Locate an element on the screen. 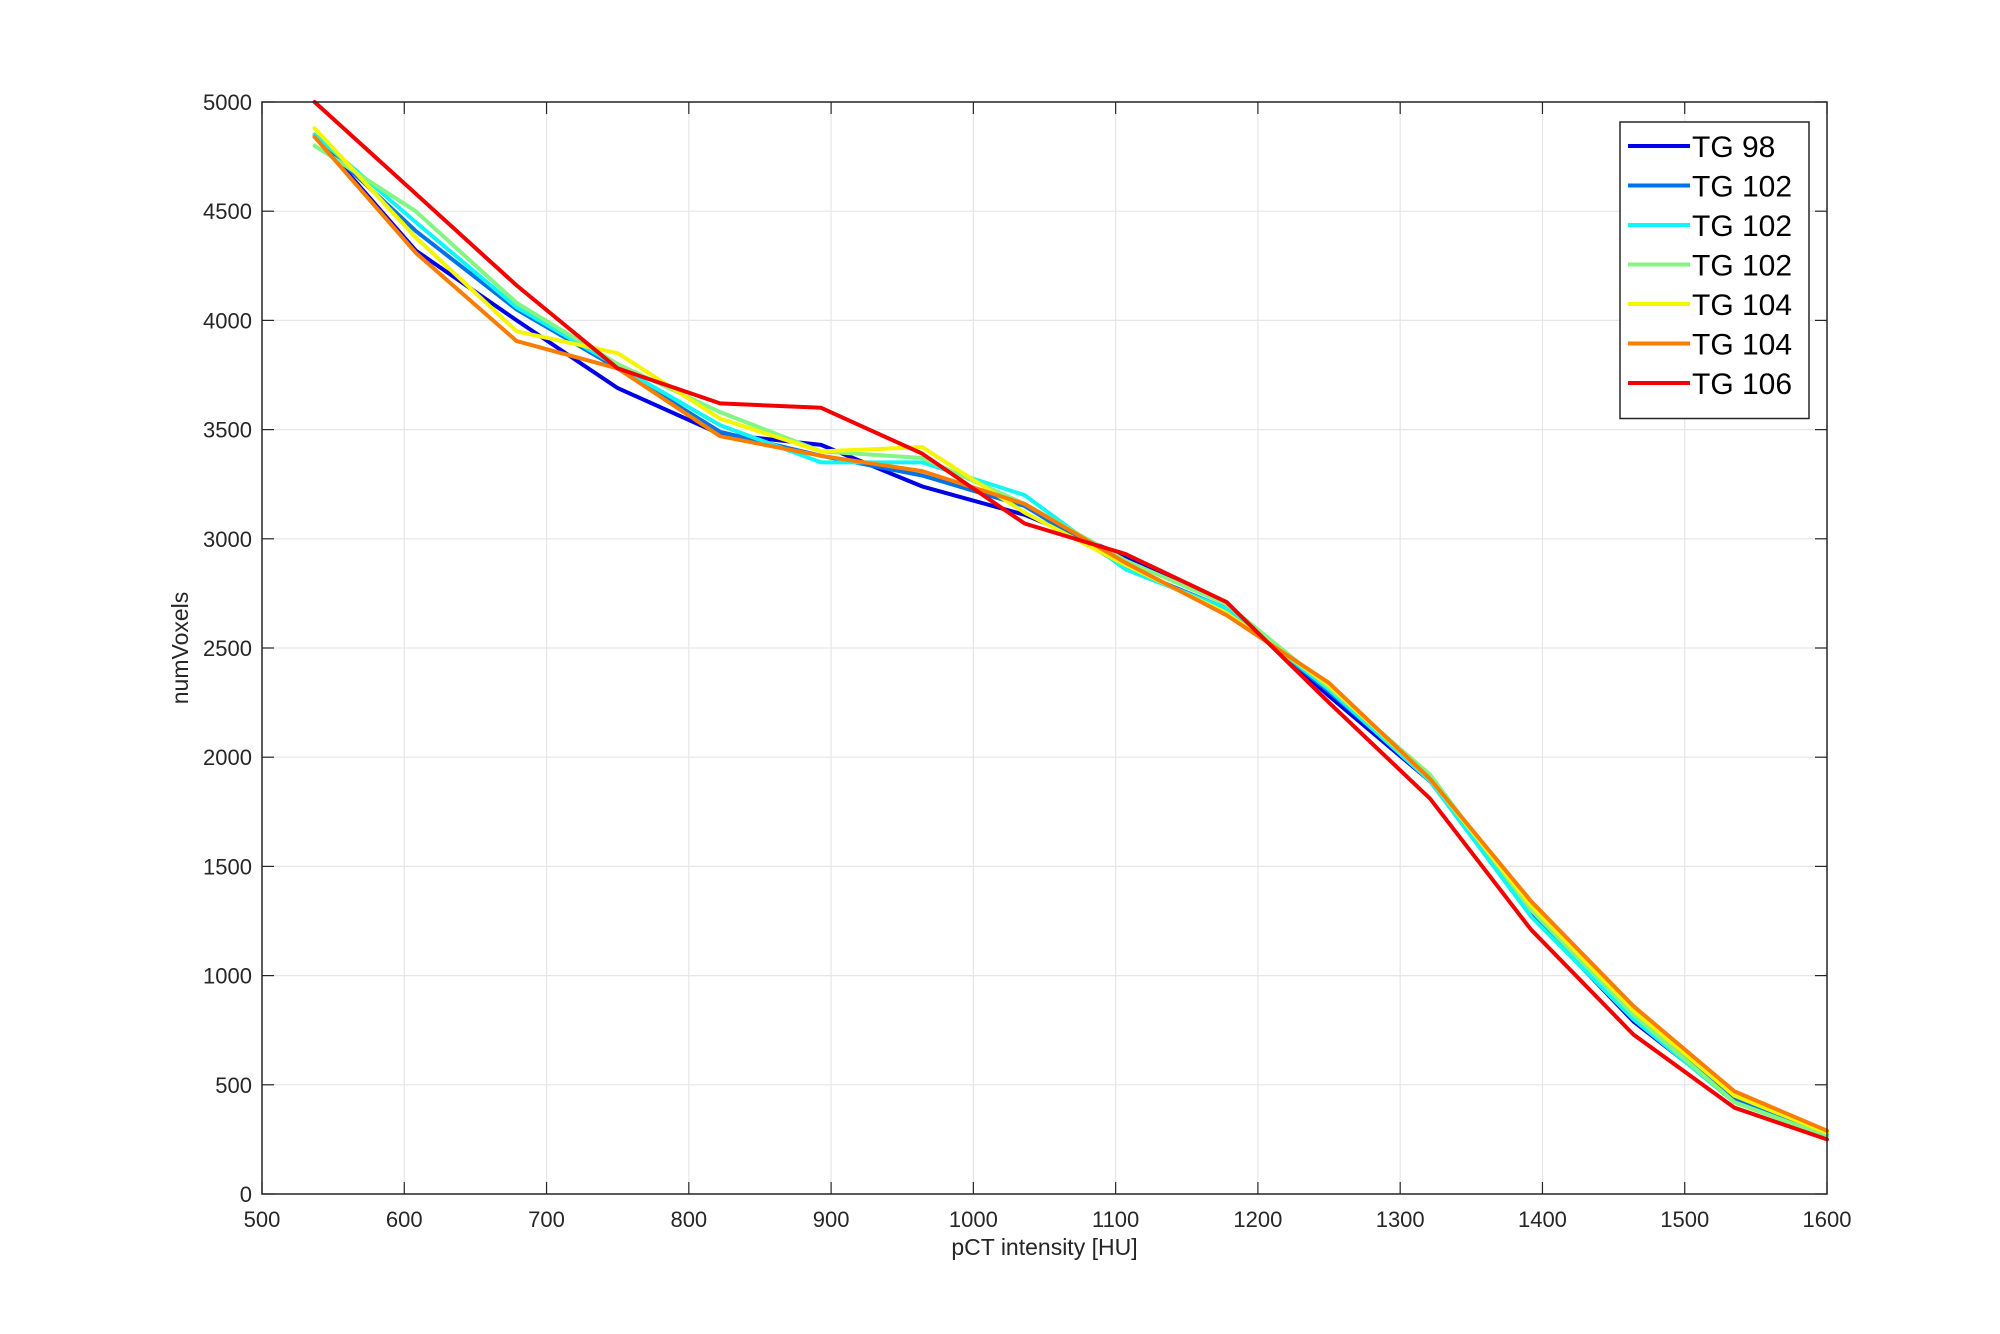 Image resolution: width=2000 pixels, height=1334 pixels. x-tick-label: 1400 is located at coordinates (1542, 1219).